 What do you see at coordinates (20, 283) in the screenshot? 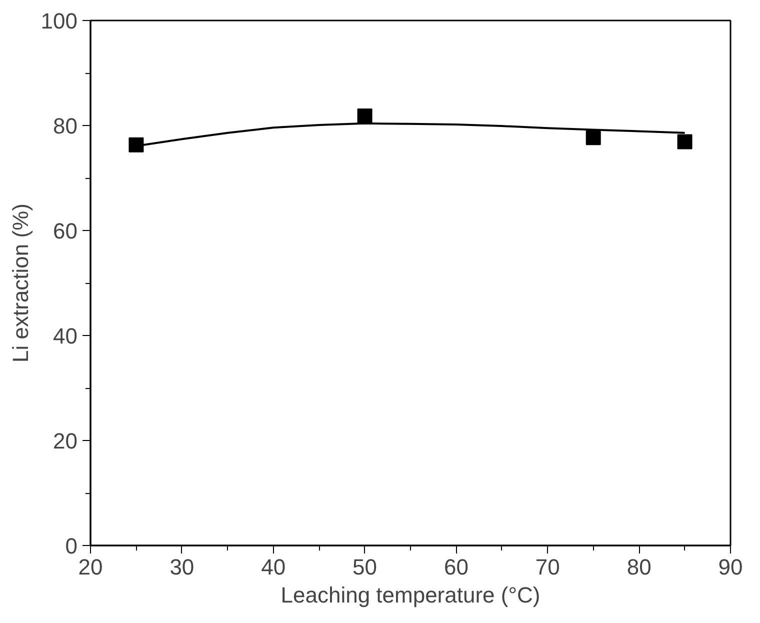
I see `y-axis-title: Li extraction (%)` at bounding box center [20, 283].